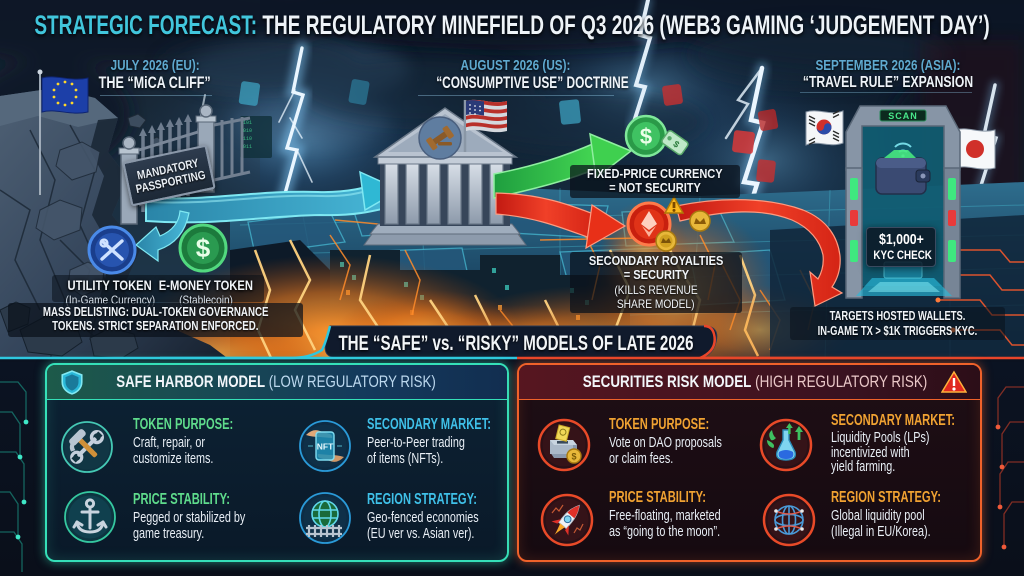  I want to click on svg-text: 010, so click(247, 131).